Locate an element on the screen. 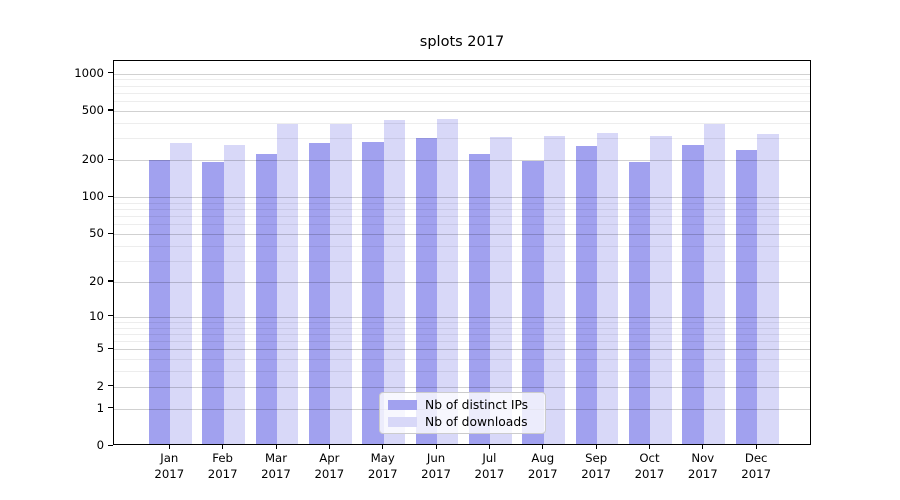 Image resolution: width=900 pixels, height=500 pixels. x-tick-label-mar: Mar 2017 is located at coordinates (276, 466).